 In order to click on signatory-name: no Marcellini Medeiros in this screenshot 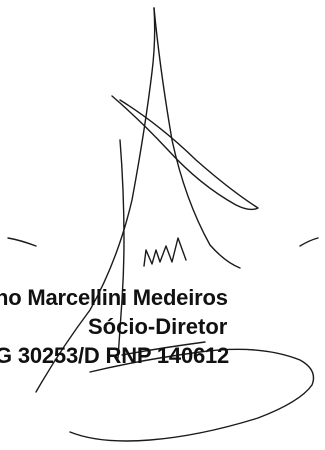, I will do `click(114, 297)`.